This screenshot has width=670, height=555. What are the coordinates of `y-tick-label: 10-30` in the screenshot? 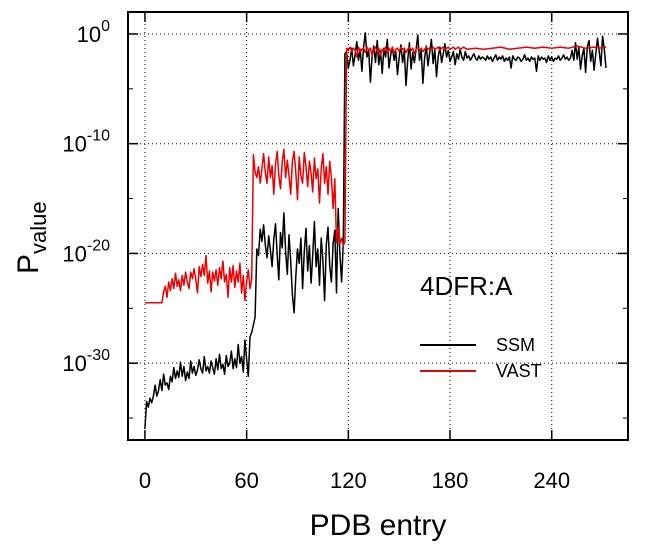 It's located at (86, 361).